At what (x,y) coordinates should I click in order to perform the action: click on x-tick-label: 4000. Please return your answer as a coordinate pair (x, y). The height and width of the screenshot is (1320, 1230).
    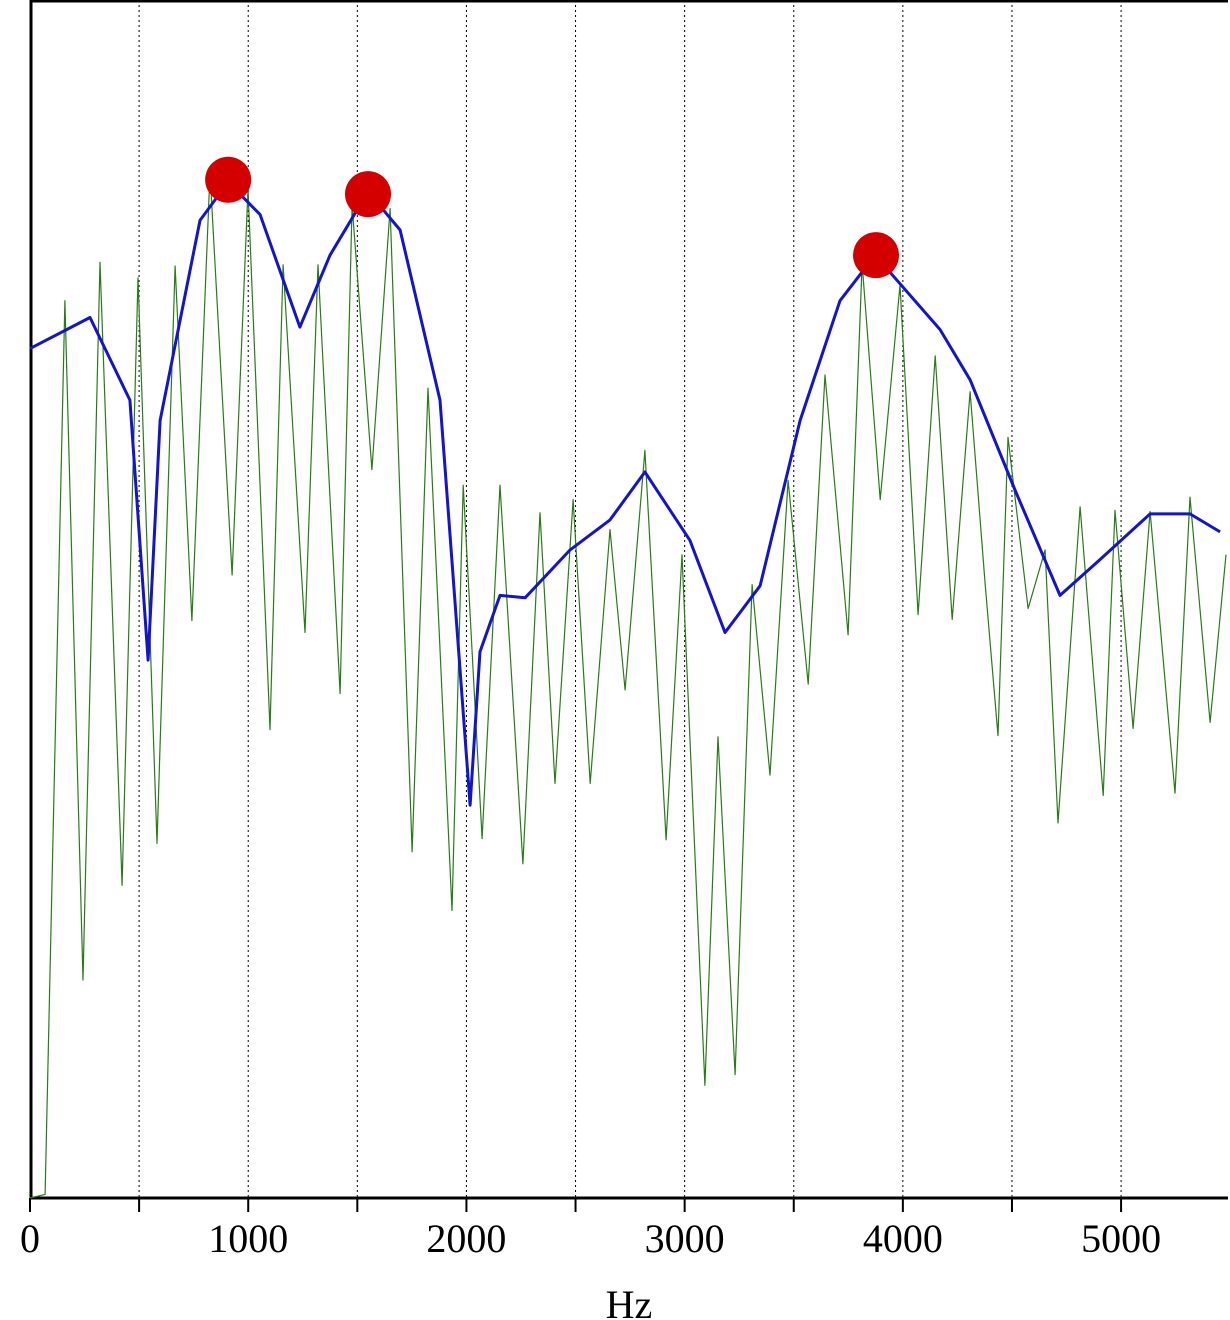
    Looking at the image, I should click on (903, 1238).